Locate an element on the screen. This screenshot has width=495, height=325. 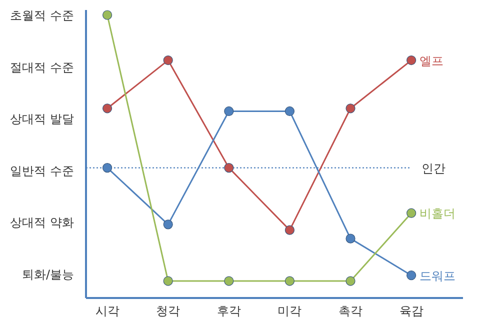
x-tick-label: 시각 is located at coordinates (107, 311).